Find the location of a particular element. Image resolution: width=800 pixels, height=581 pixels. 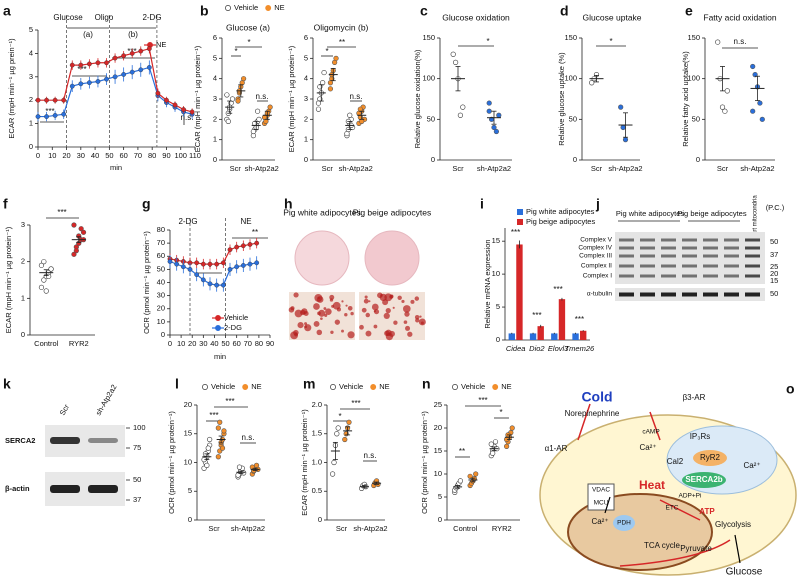

serca is located at coordinates (704, 480).